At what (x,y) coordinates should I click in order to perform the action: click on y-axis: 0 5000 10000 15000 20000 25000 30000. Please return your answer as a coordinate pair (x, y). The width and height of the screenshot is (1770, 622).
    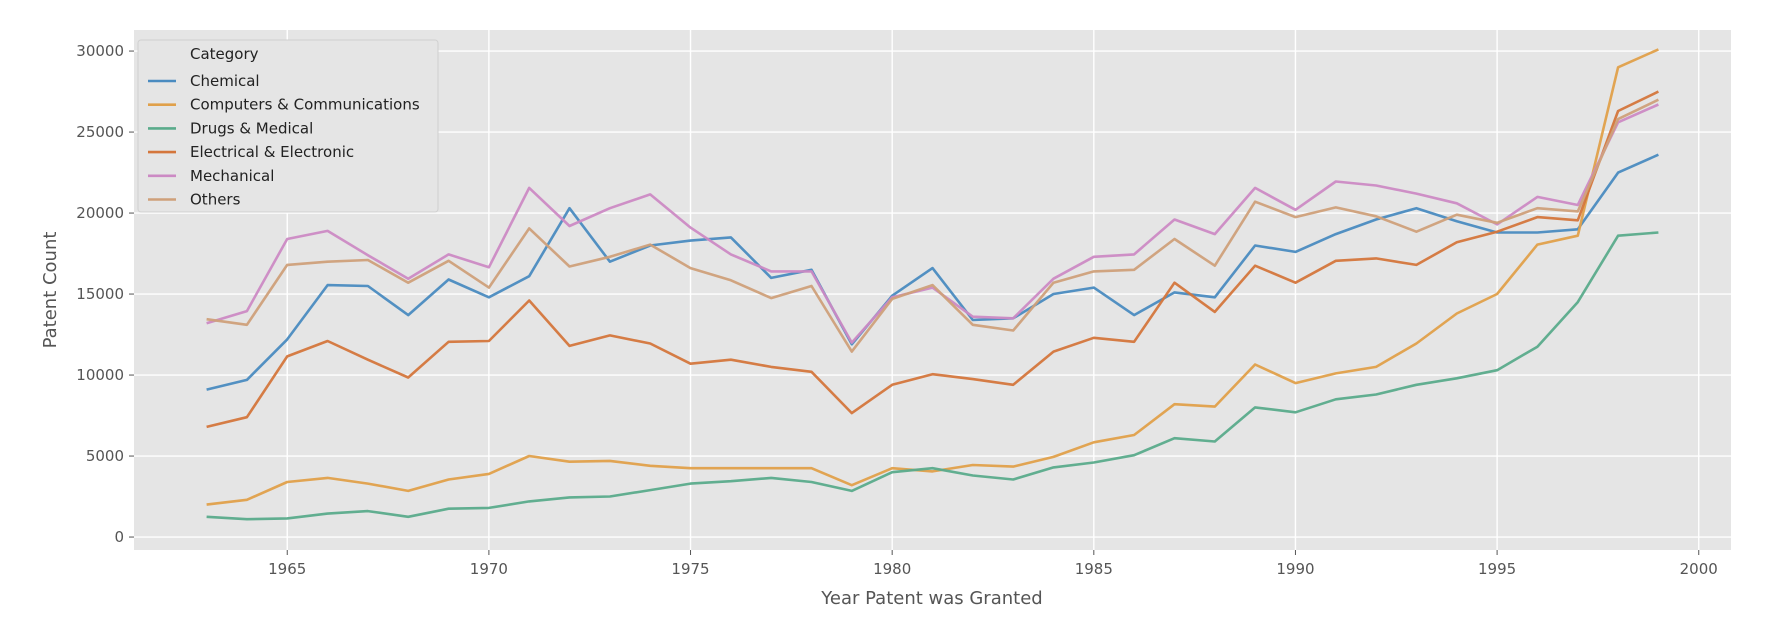
    Looking at the image, I should click on (105, 294).